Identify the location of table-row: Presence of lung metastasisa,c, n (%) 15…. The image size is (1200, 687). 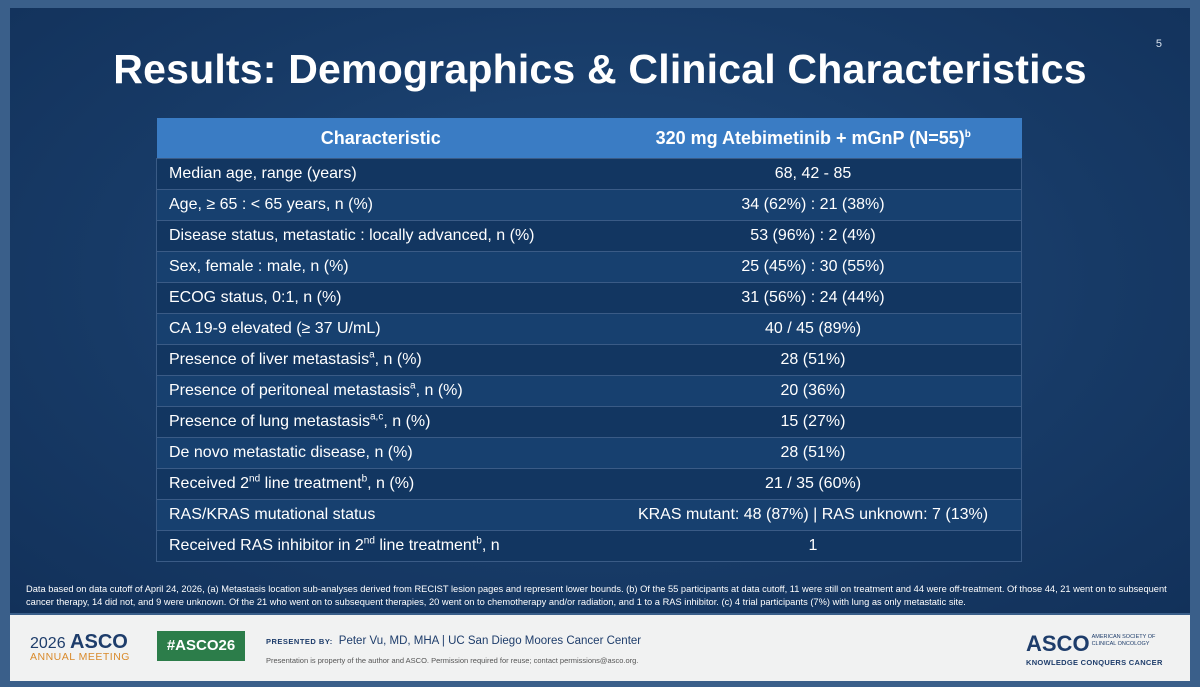
(589, 422).